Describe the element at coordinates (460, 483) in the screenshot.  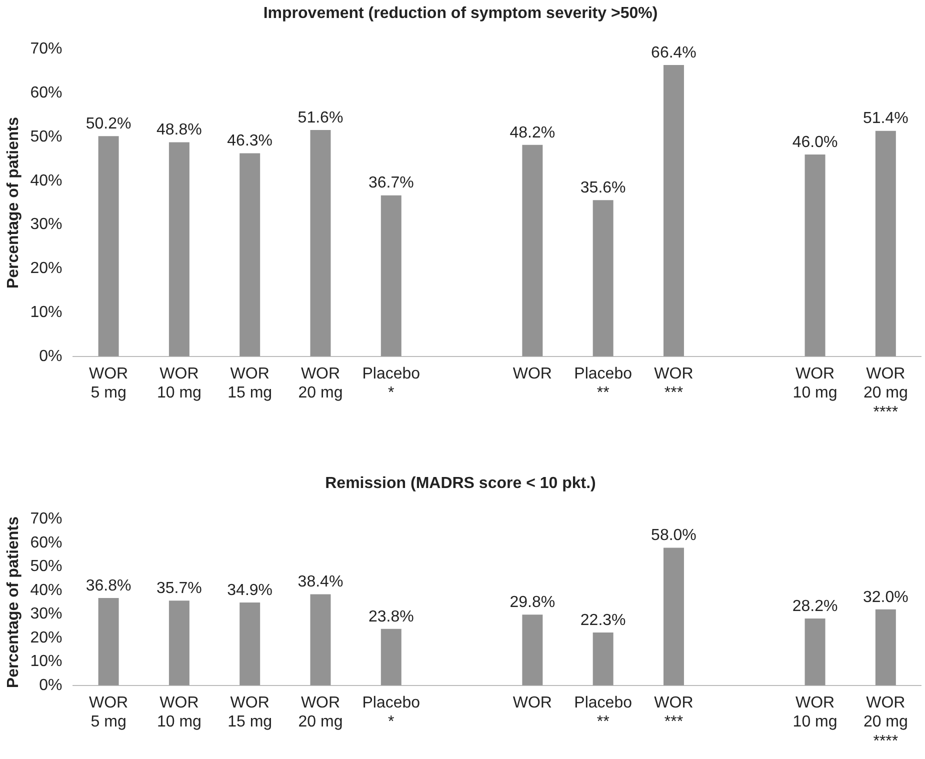
I see `chart-title: Remission (MADRS score < 10 pkt.)` at that location.